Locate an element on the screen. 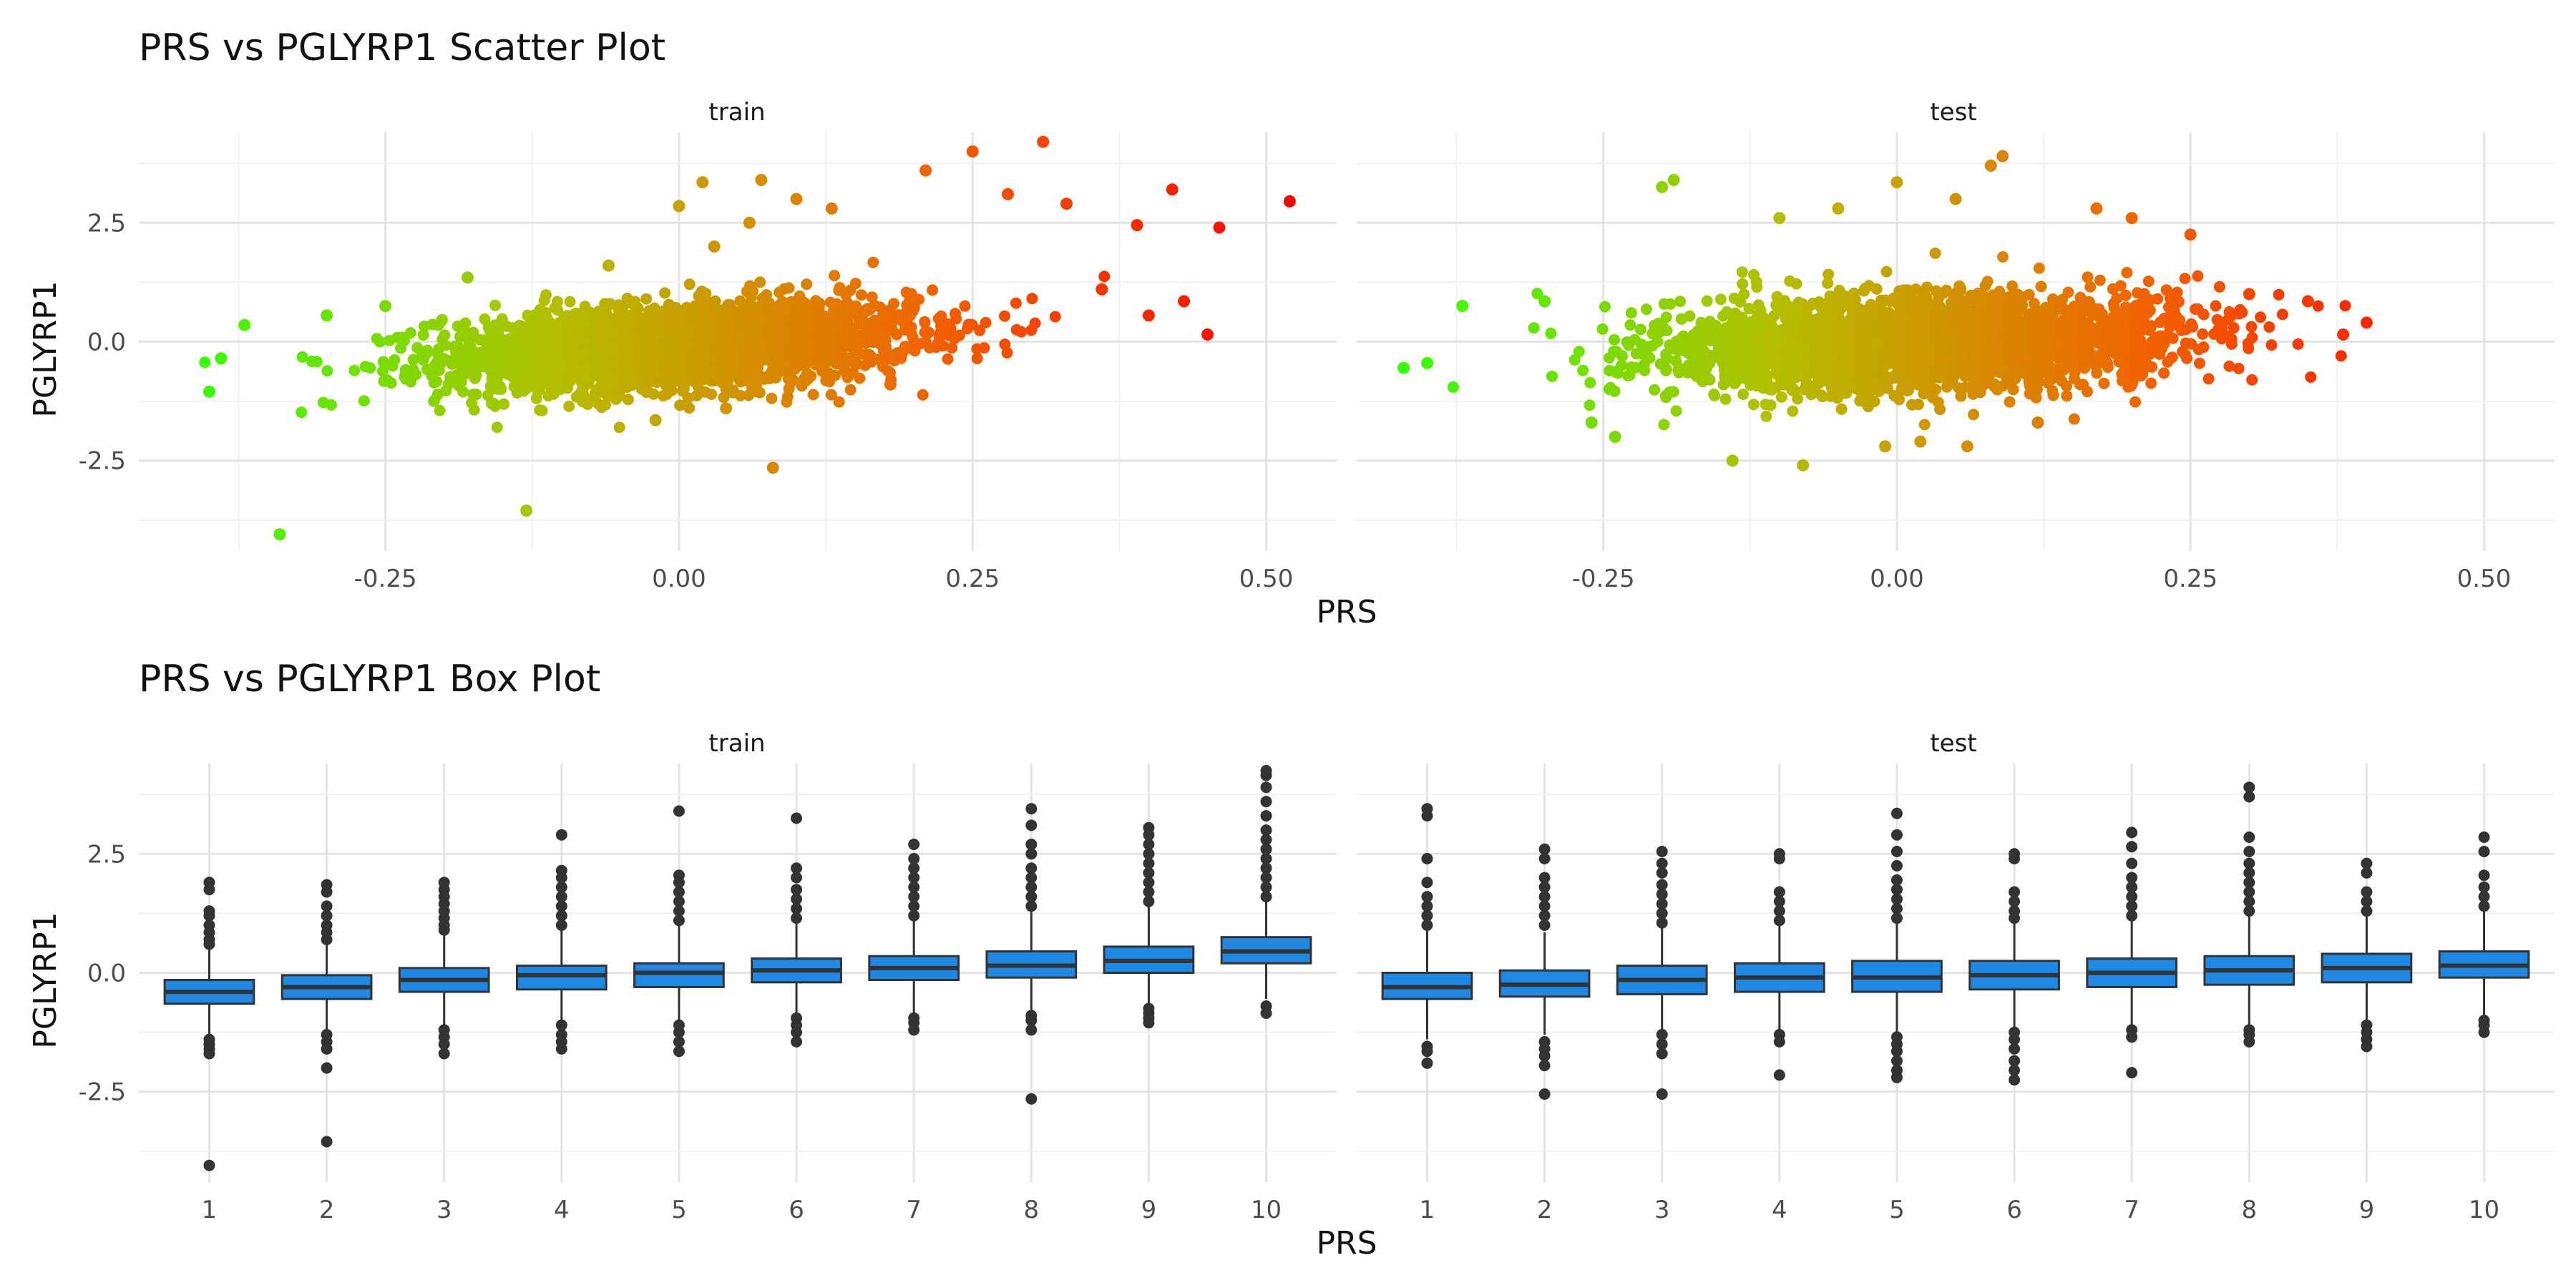 This screenshot has width=2576, height=1288. x-tick-label: 0.50 is located at coordinates (1266, 579).